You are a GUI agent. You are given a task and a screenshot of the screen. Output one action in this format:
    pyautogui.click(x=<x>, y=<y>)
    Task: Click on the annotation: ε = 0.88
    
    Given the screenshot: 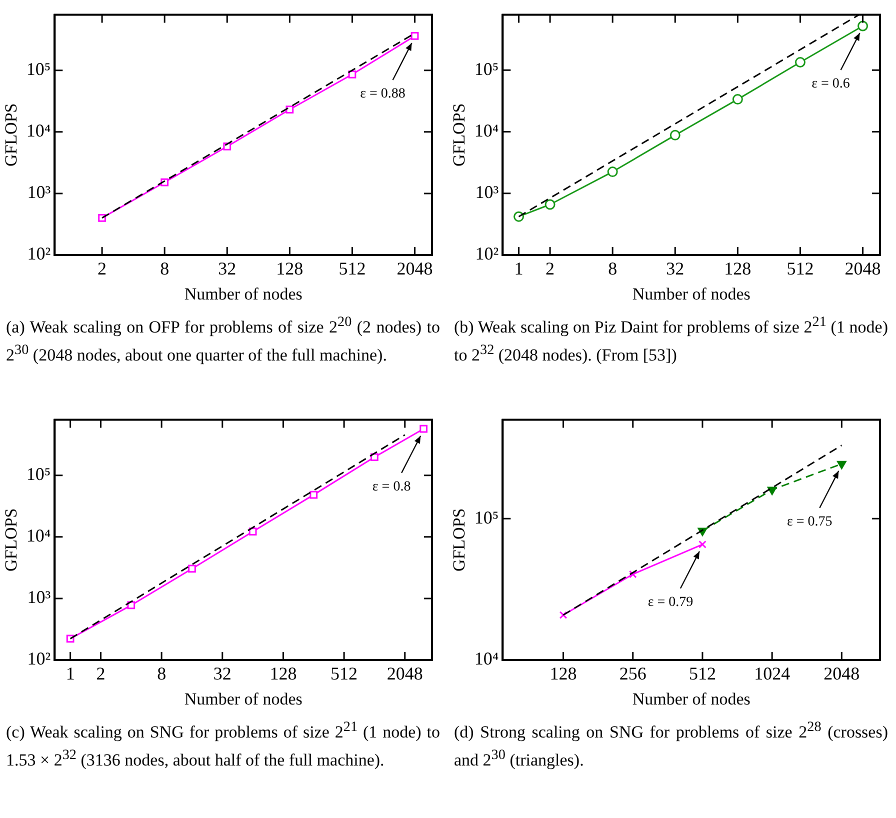 What is the action you would take?
    pyautogui.click(x=383, y=94)
    